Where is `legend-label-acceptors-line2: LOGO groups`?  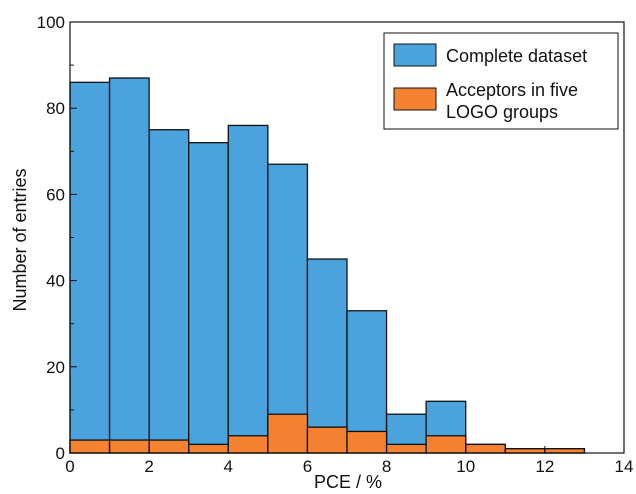
legend-label-acceptors-line2: LOGO groups is located at coordinates (502, 112).